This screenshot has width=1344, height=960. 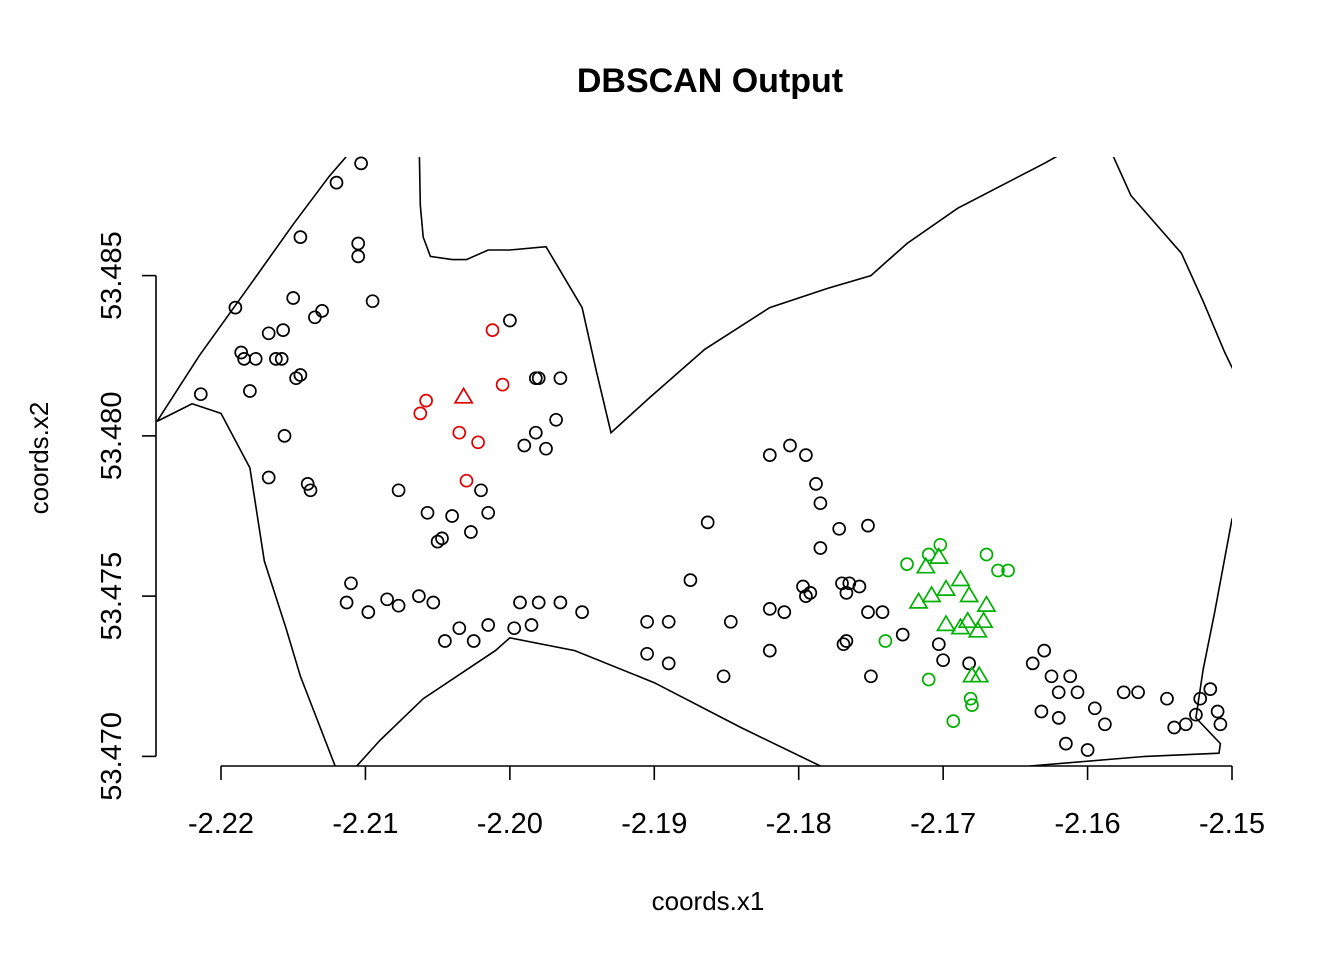 What do you see at coordinates (710, 81) in the screenshot?
I see `chart-title: DBSCAN Output` at bounding box center [710, 81].